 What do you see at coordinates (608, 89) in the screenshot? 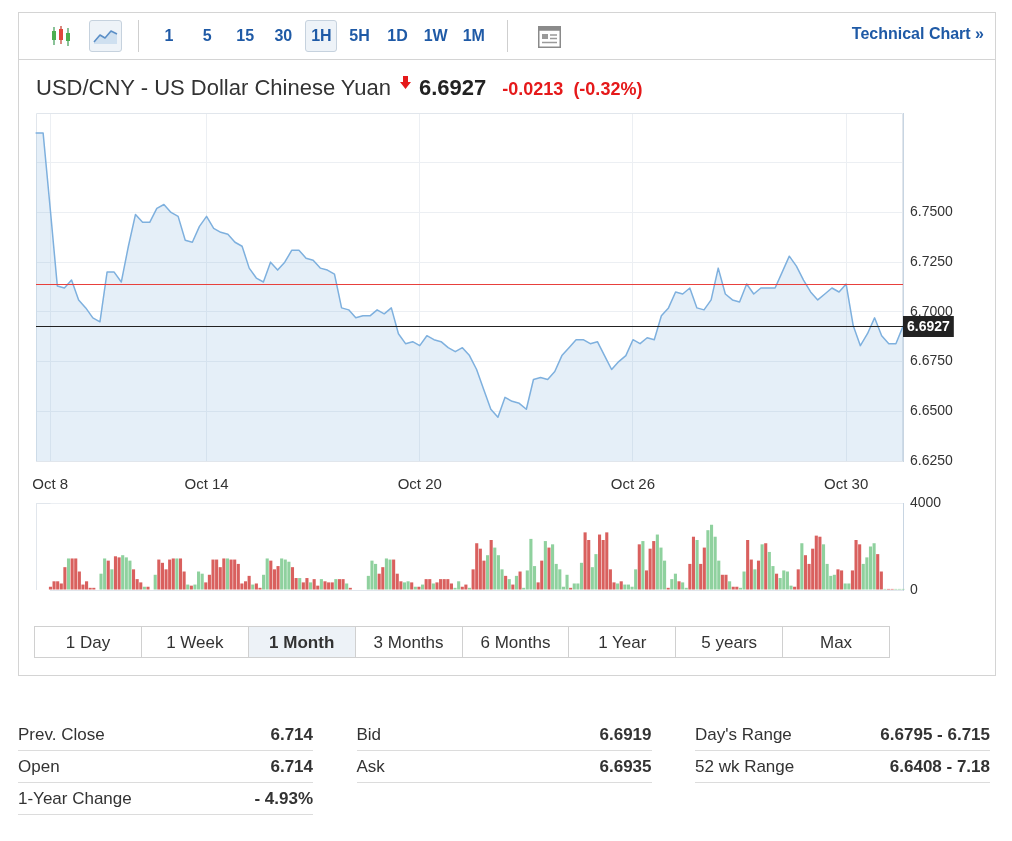
I see `text: (-0.32%)` at bounding box center [608, 89].